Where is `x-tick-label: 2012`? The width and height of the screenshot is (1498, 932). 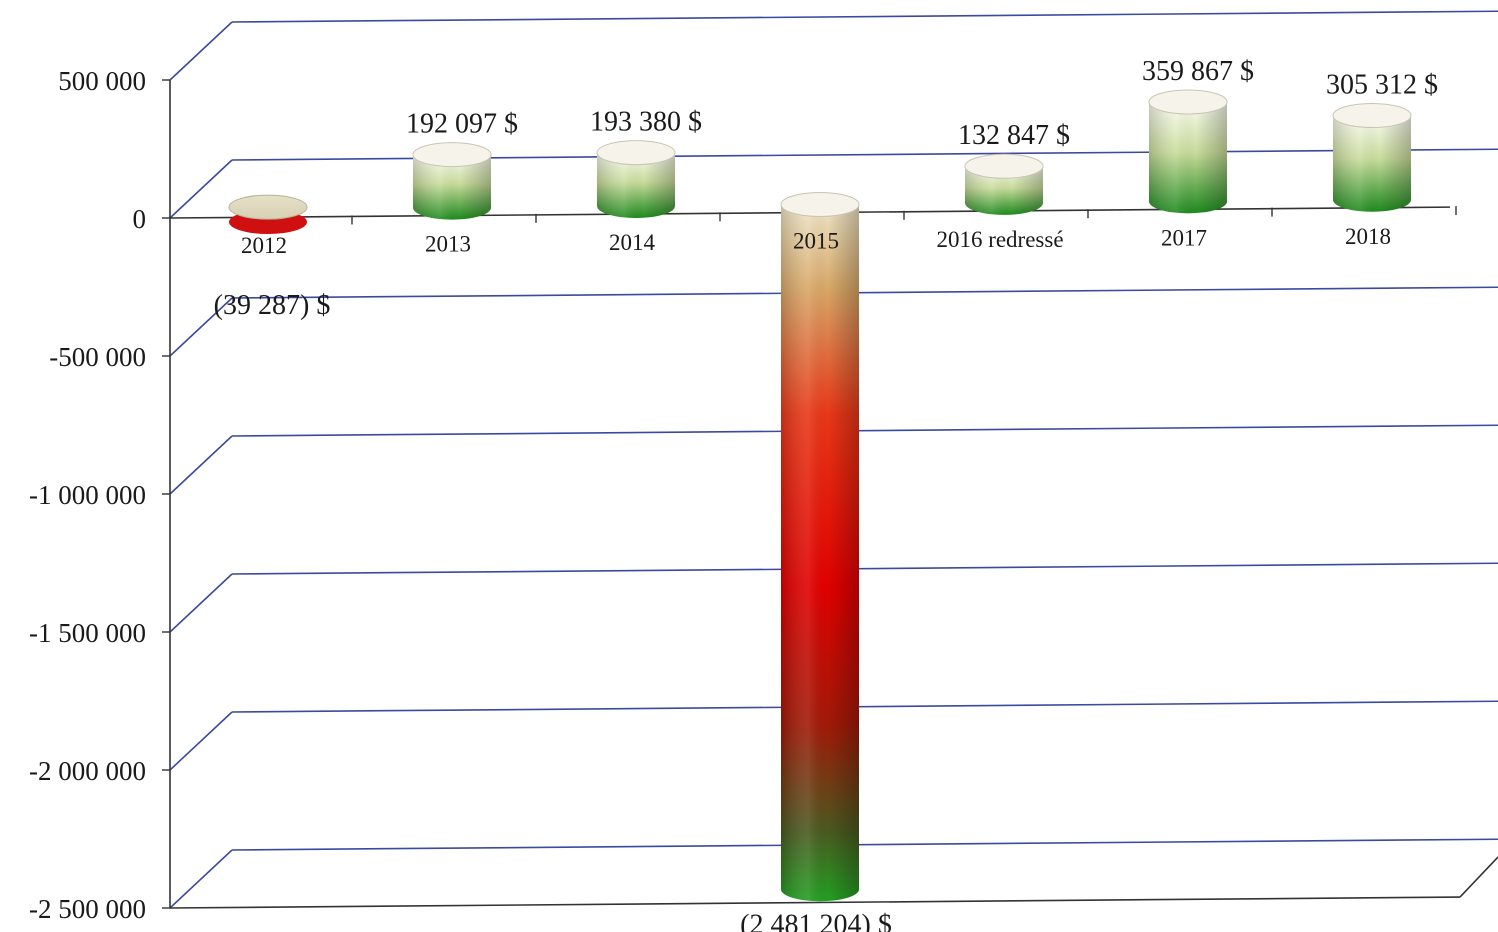 x-tick-label: 2012 is located at coordinates (264, 245).